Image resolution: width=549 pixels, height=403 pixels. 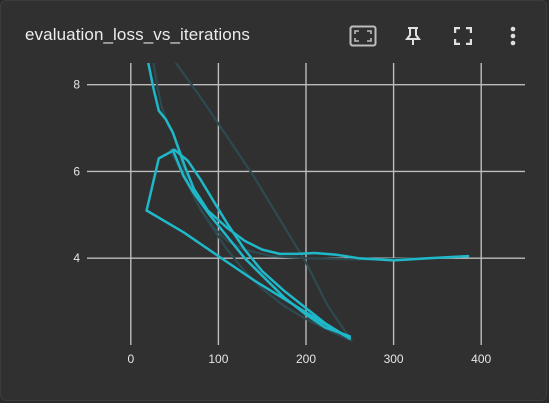 What do you see at coordinates (76, 85) in the screenshot?
I see `y-tick-label: 8` at bounding box center [76, 85].